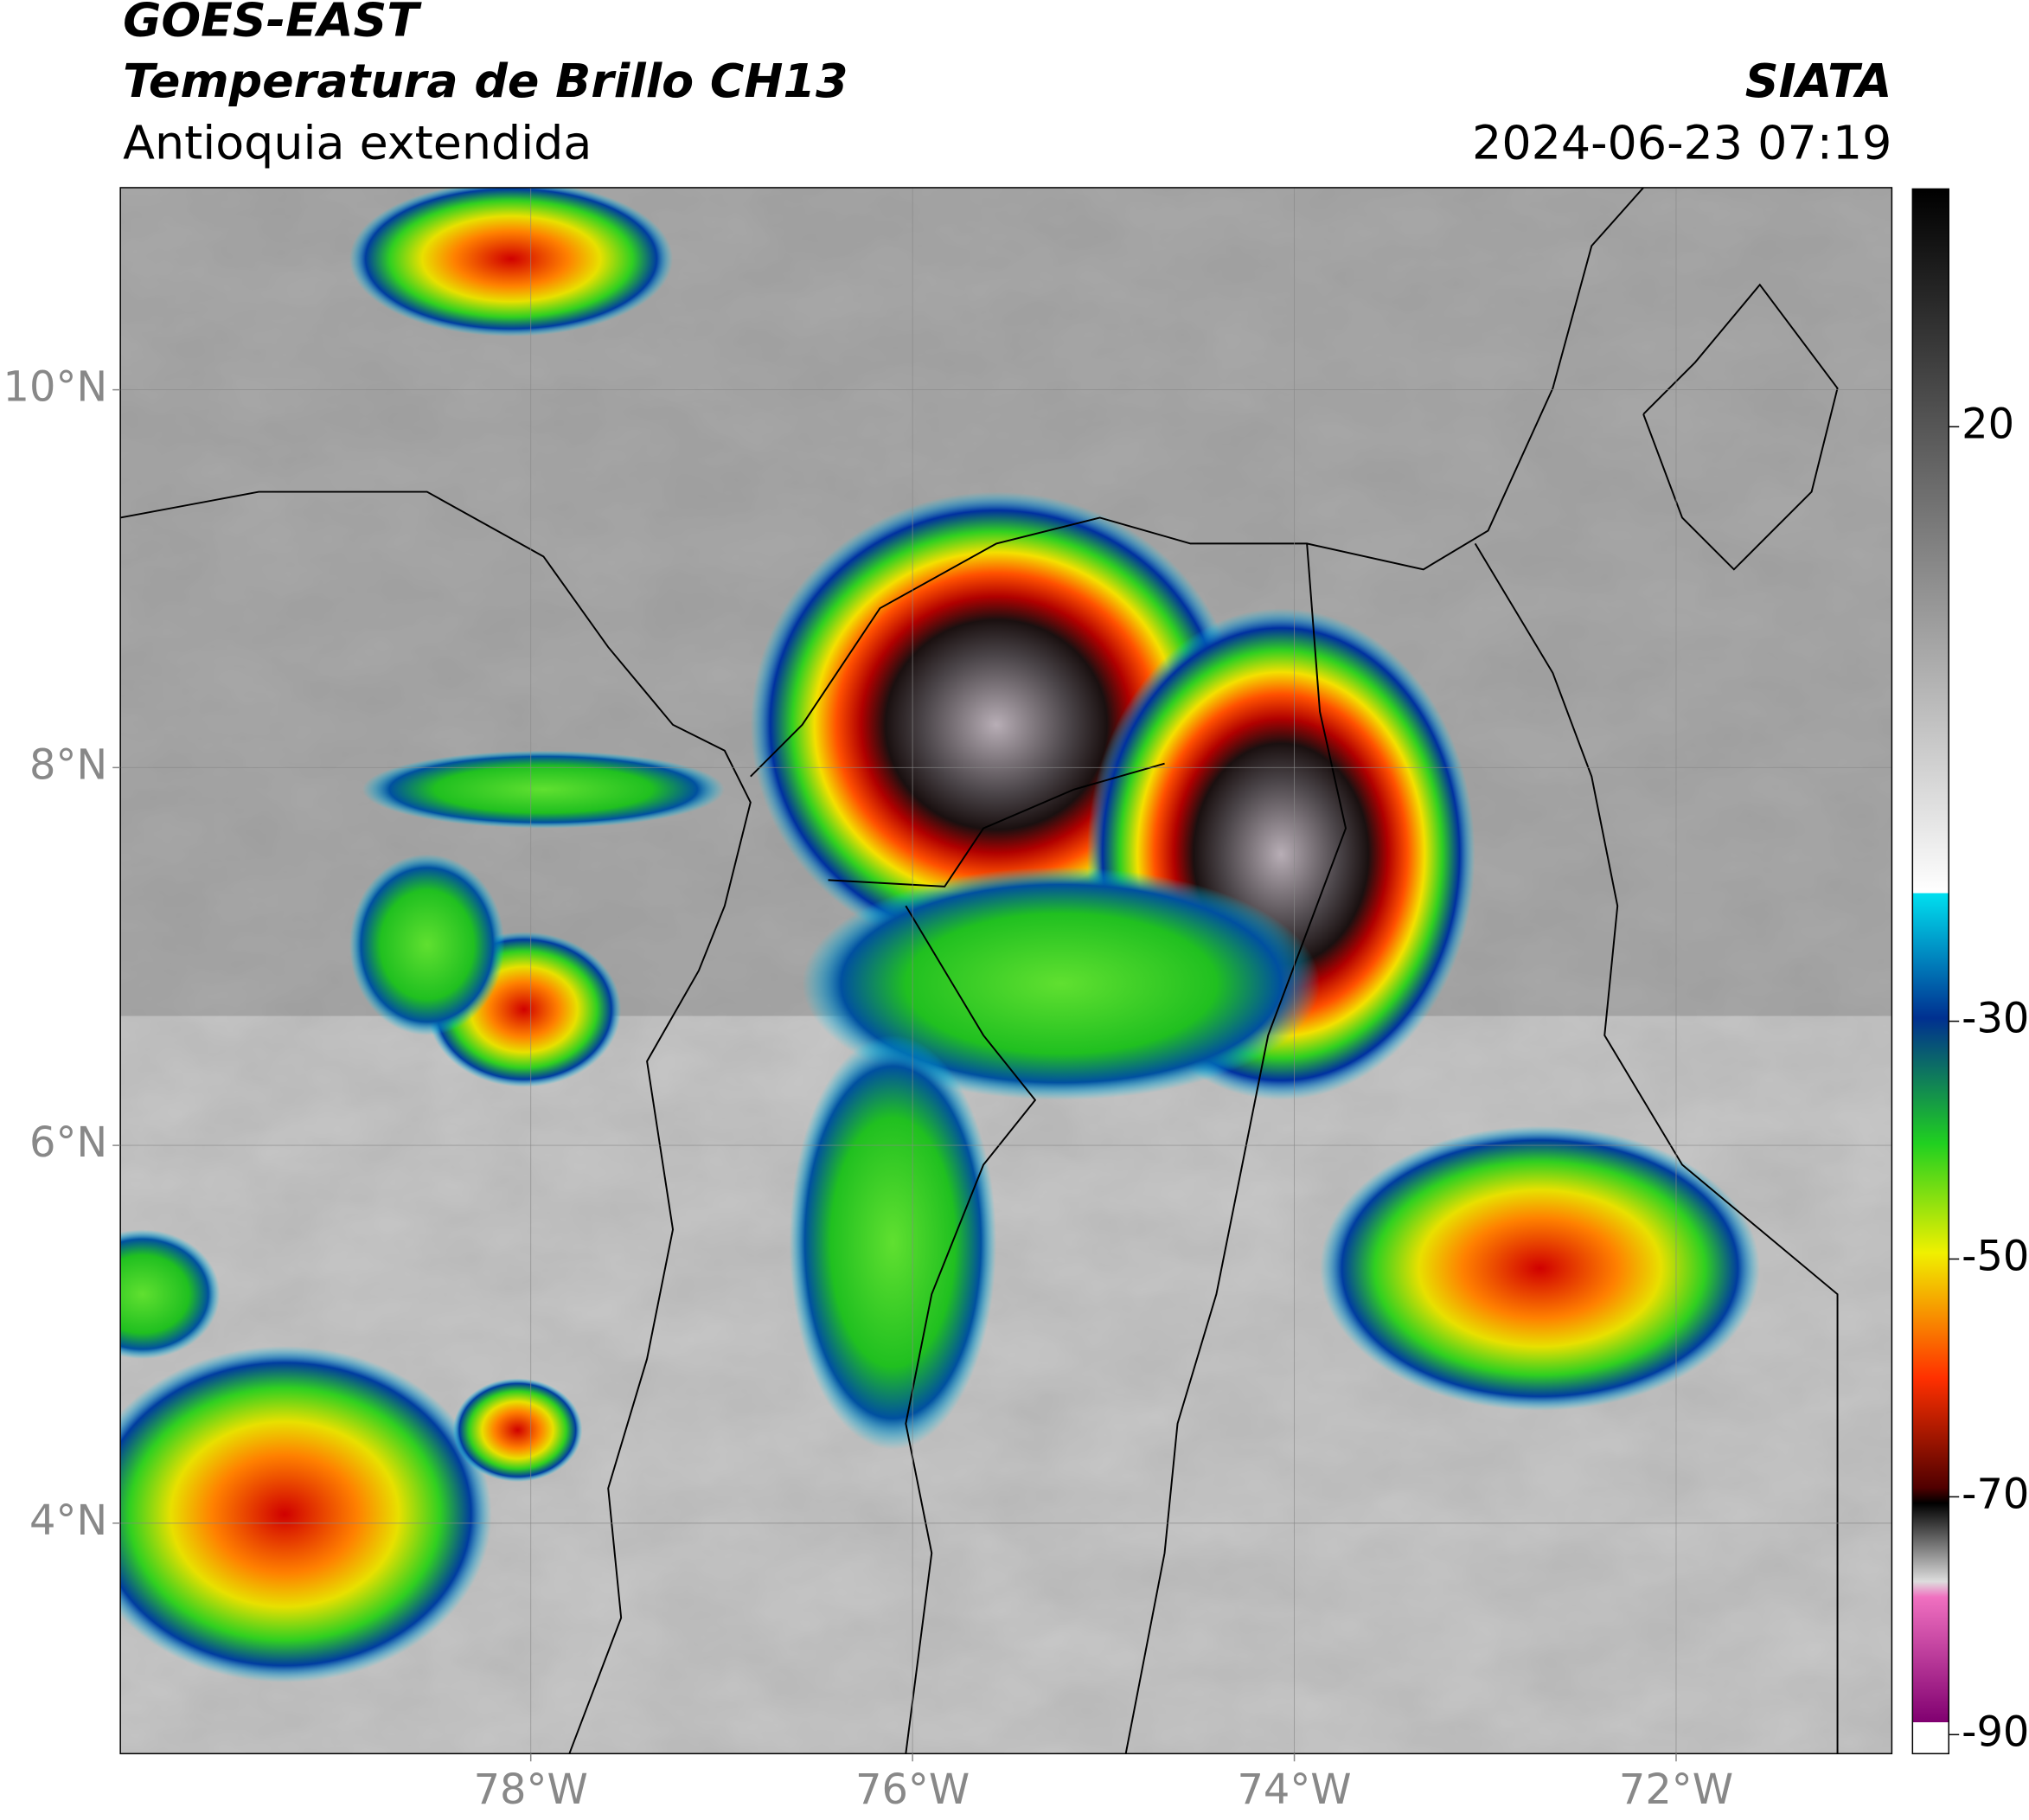 Image resolution: width=2029 pixels, height=1820 pixels. Describe the element at coordinates (1995, 1256) in the screenshot. I see `colorbar-tick-label: -50` at that location.